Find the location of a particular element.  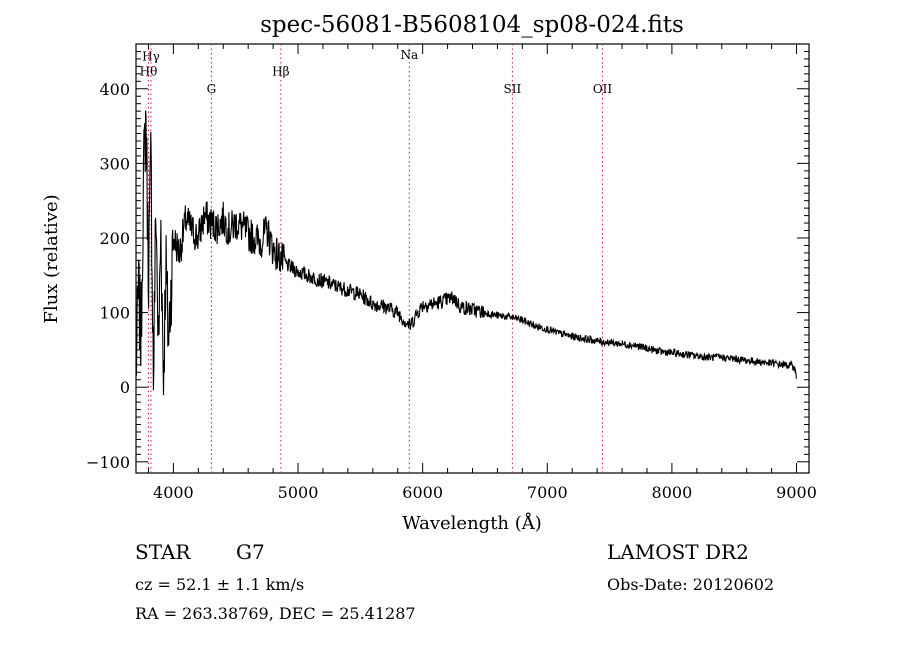

spectral-line-label: Na is located at coordinates (409, 55).